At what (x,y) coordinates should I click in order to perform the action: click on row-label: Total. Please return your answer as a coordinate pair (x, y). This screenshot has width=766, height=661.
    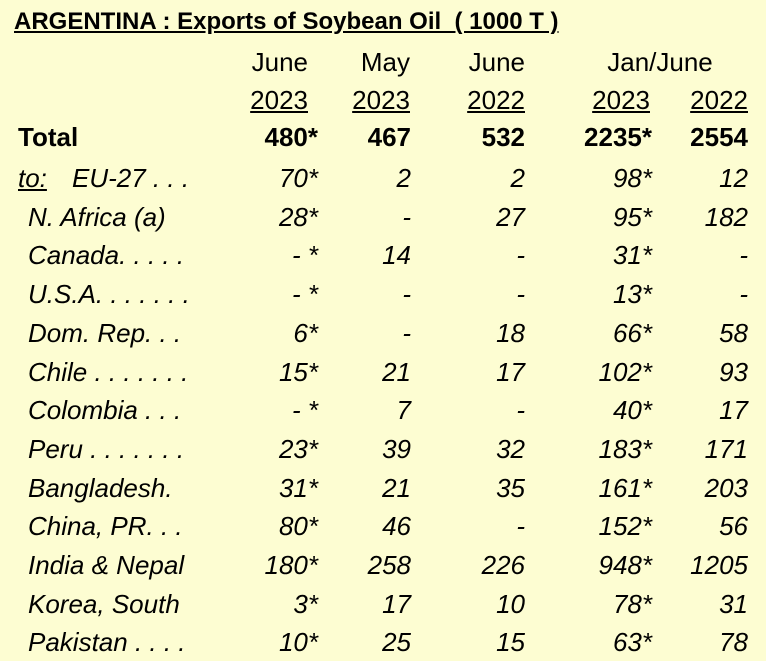
    Looking at the image, I should click on (48, 137).